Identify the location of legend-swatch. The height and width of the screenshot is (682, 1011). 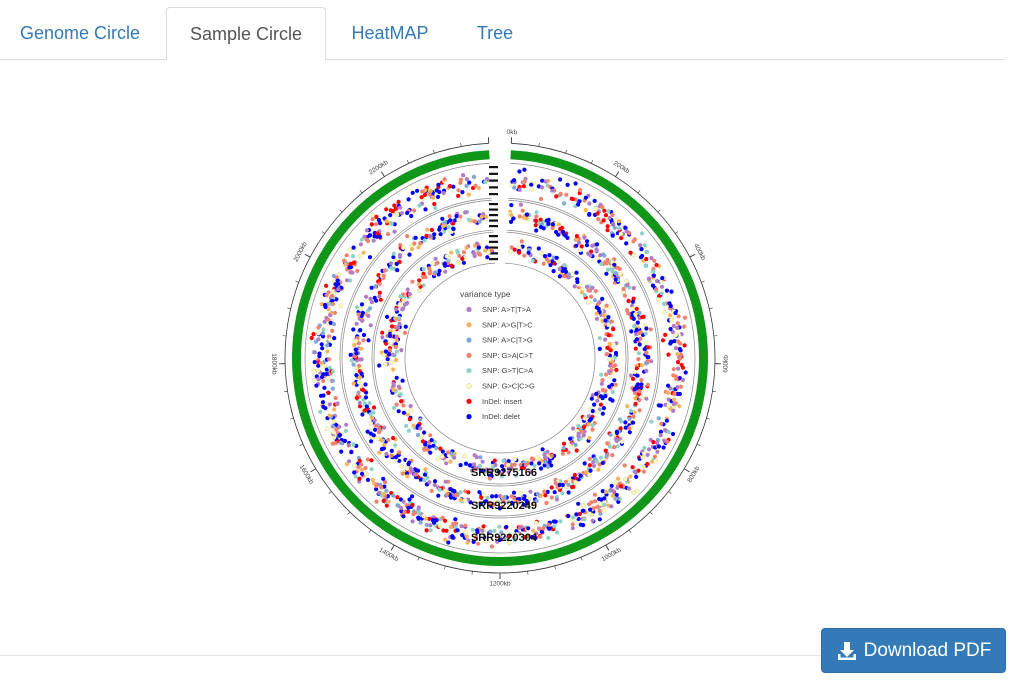
(469, 355).